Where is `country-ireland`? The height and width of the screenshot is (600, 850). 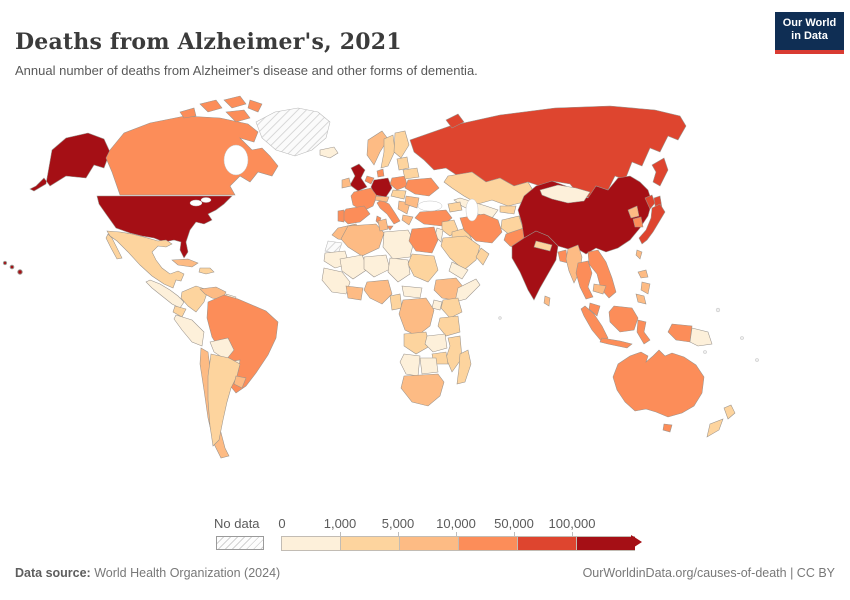 country-ireland is located at coordinates (346, 183).